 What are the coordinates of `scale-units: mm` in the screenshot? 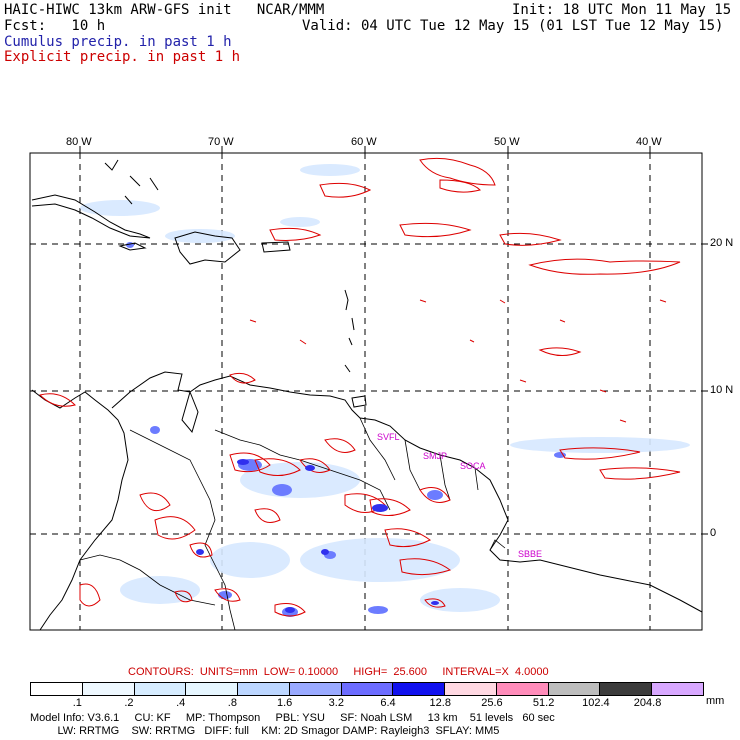 It's located at (715, 701).